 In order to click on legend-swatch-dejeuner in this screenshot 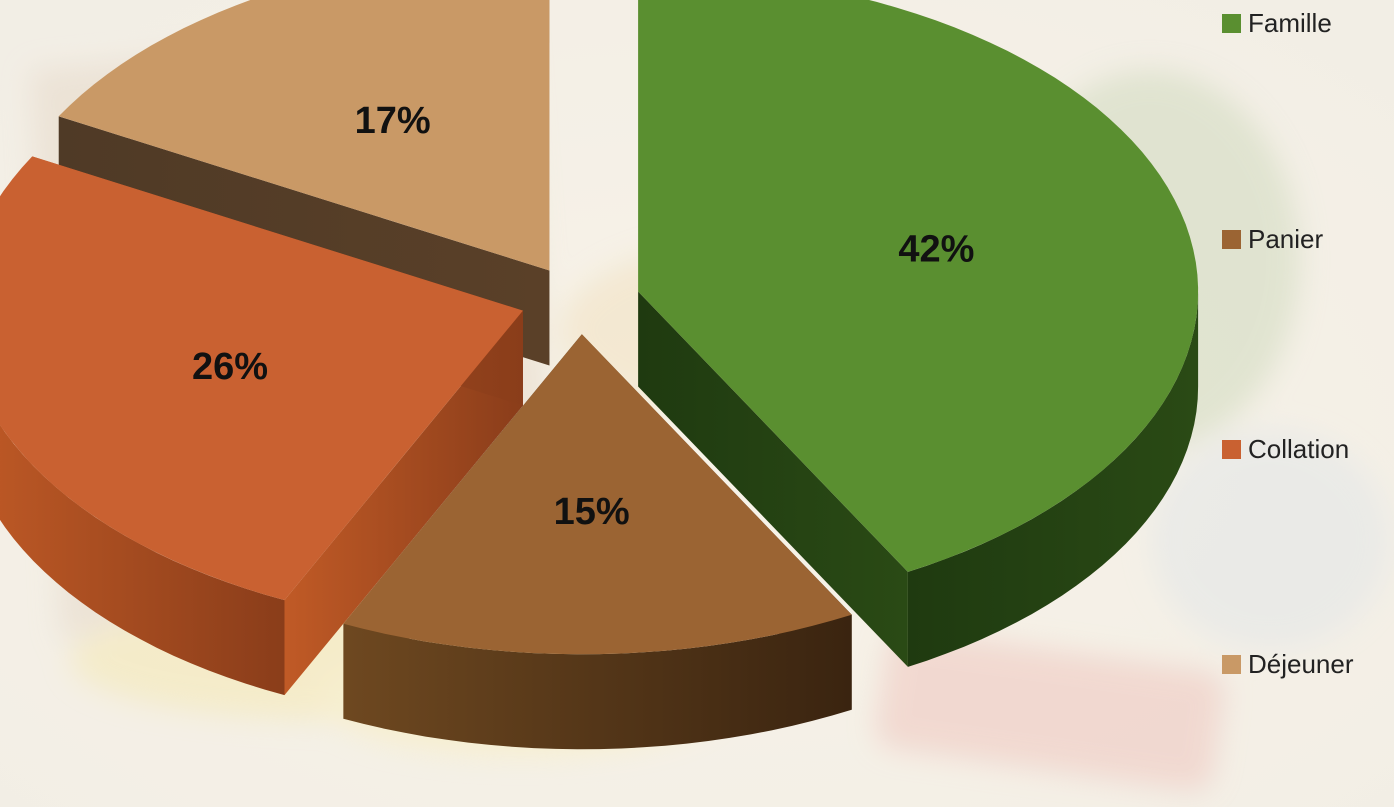, I will do `click(1231, 664)`.